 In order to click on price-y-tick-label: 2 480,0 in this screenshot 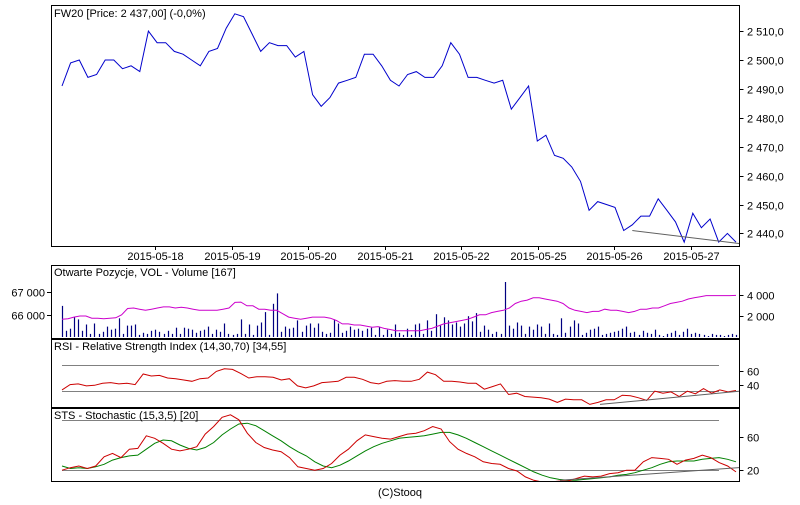, I will do `click(765, 120)`.